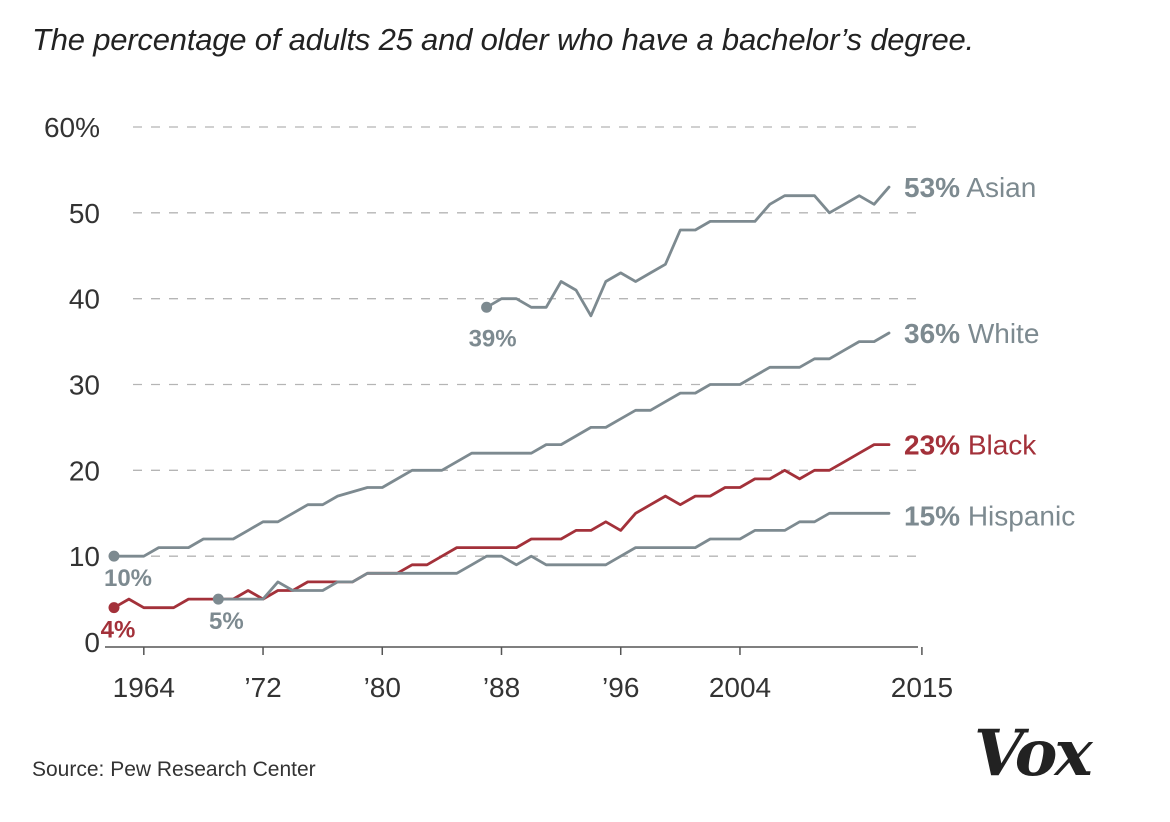 The image size is (1170, 822). Describe the element at coordinates (128, 578) in the screenshot. I see `white-start-label: 10%` at that location.